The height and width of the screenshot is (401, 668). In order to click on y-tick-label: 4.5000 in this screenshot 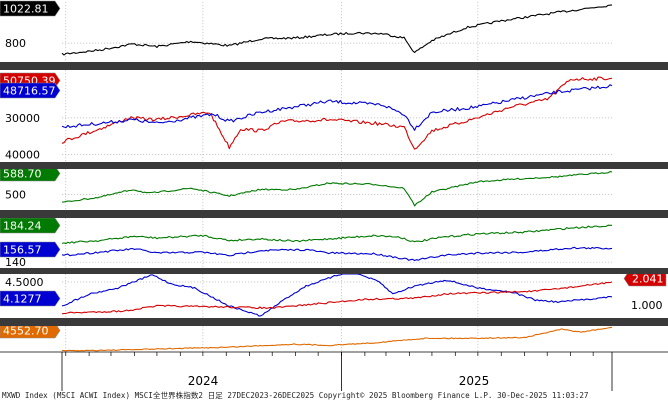, I will do `click(24, 282)`.